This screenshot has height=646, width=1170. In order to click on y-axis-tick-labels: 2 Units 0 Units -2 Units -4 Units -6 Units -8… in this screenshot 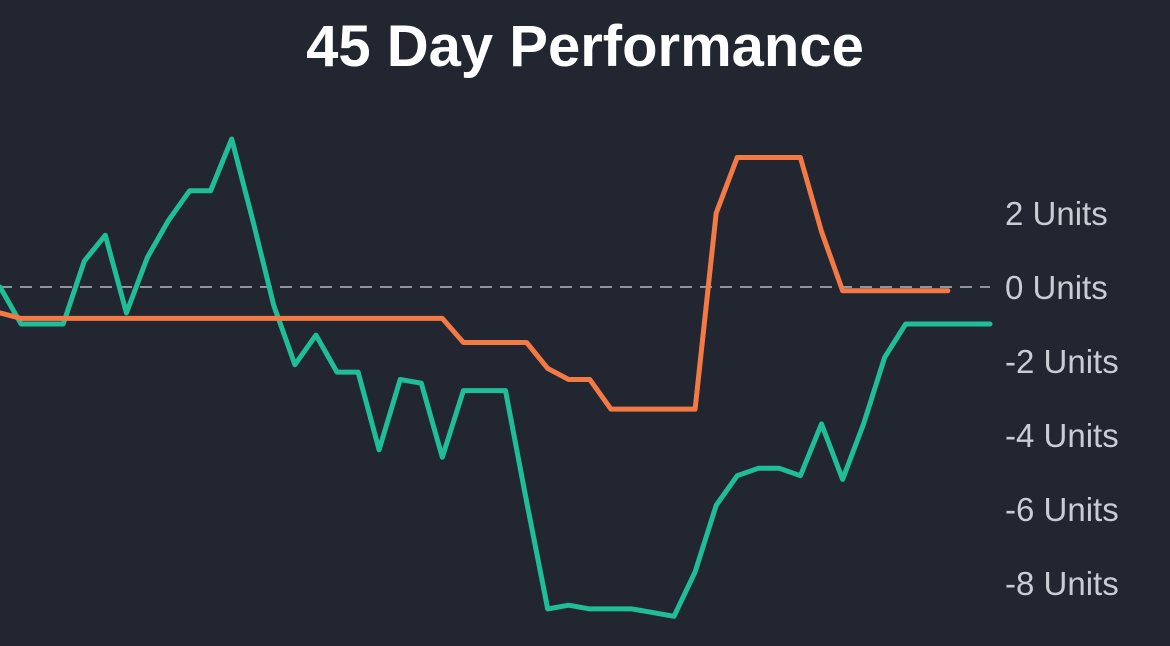, I will do `click(1062, 398)`.